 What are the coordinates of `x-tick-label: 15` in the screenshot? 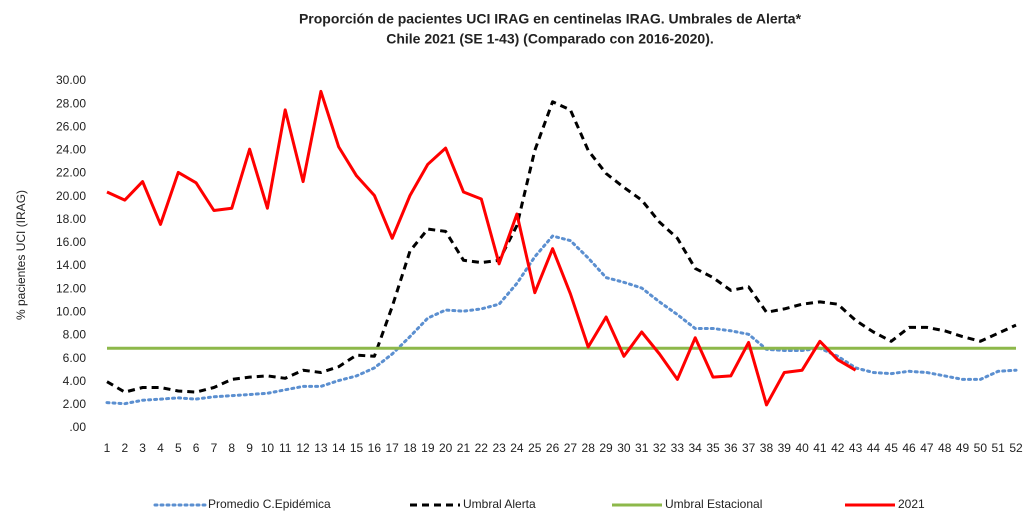 It's located at (357, 448).